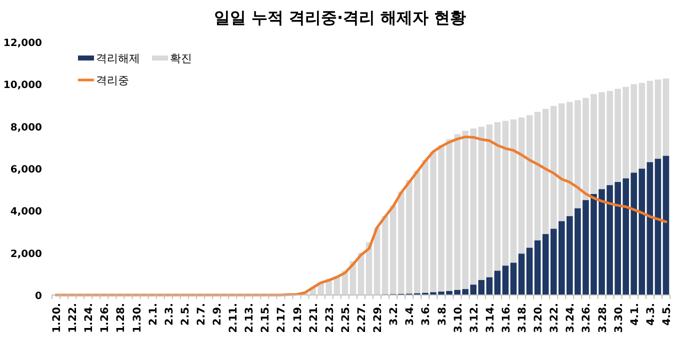 This screenshot has height=343, width=680. Describe the element at coordinates (650, 314) in the screenshot. I see `x-tick-label: 4.3.` at that location.